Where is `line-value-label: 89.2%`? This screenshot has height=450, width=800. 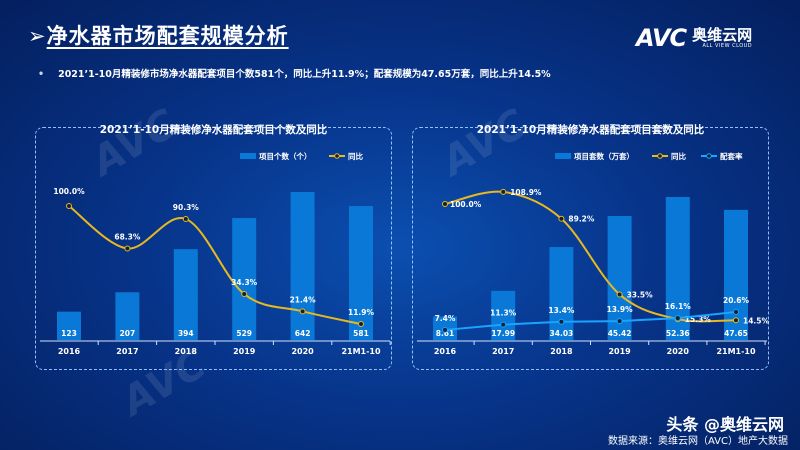
line-value-label: 89.2% is located at coordinates (581, 219).